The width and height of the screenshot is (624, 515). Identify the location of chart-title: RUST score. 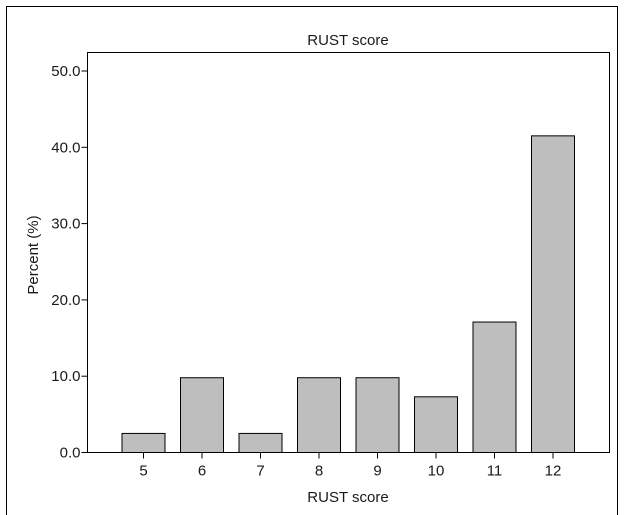
(347, 40).